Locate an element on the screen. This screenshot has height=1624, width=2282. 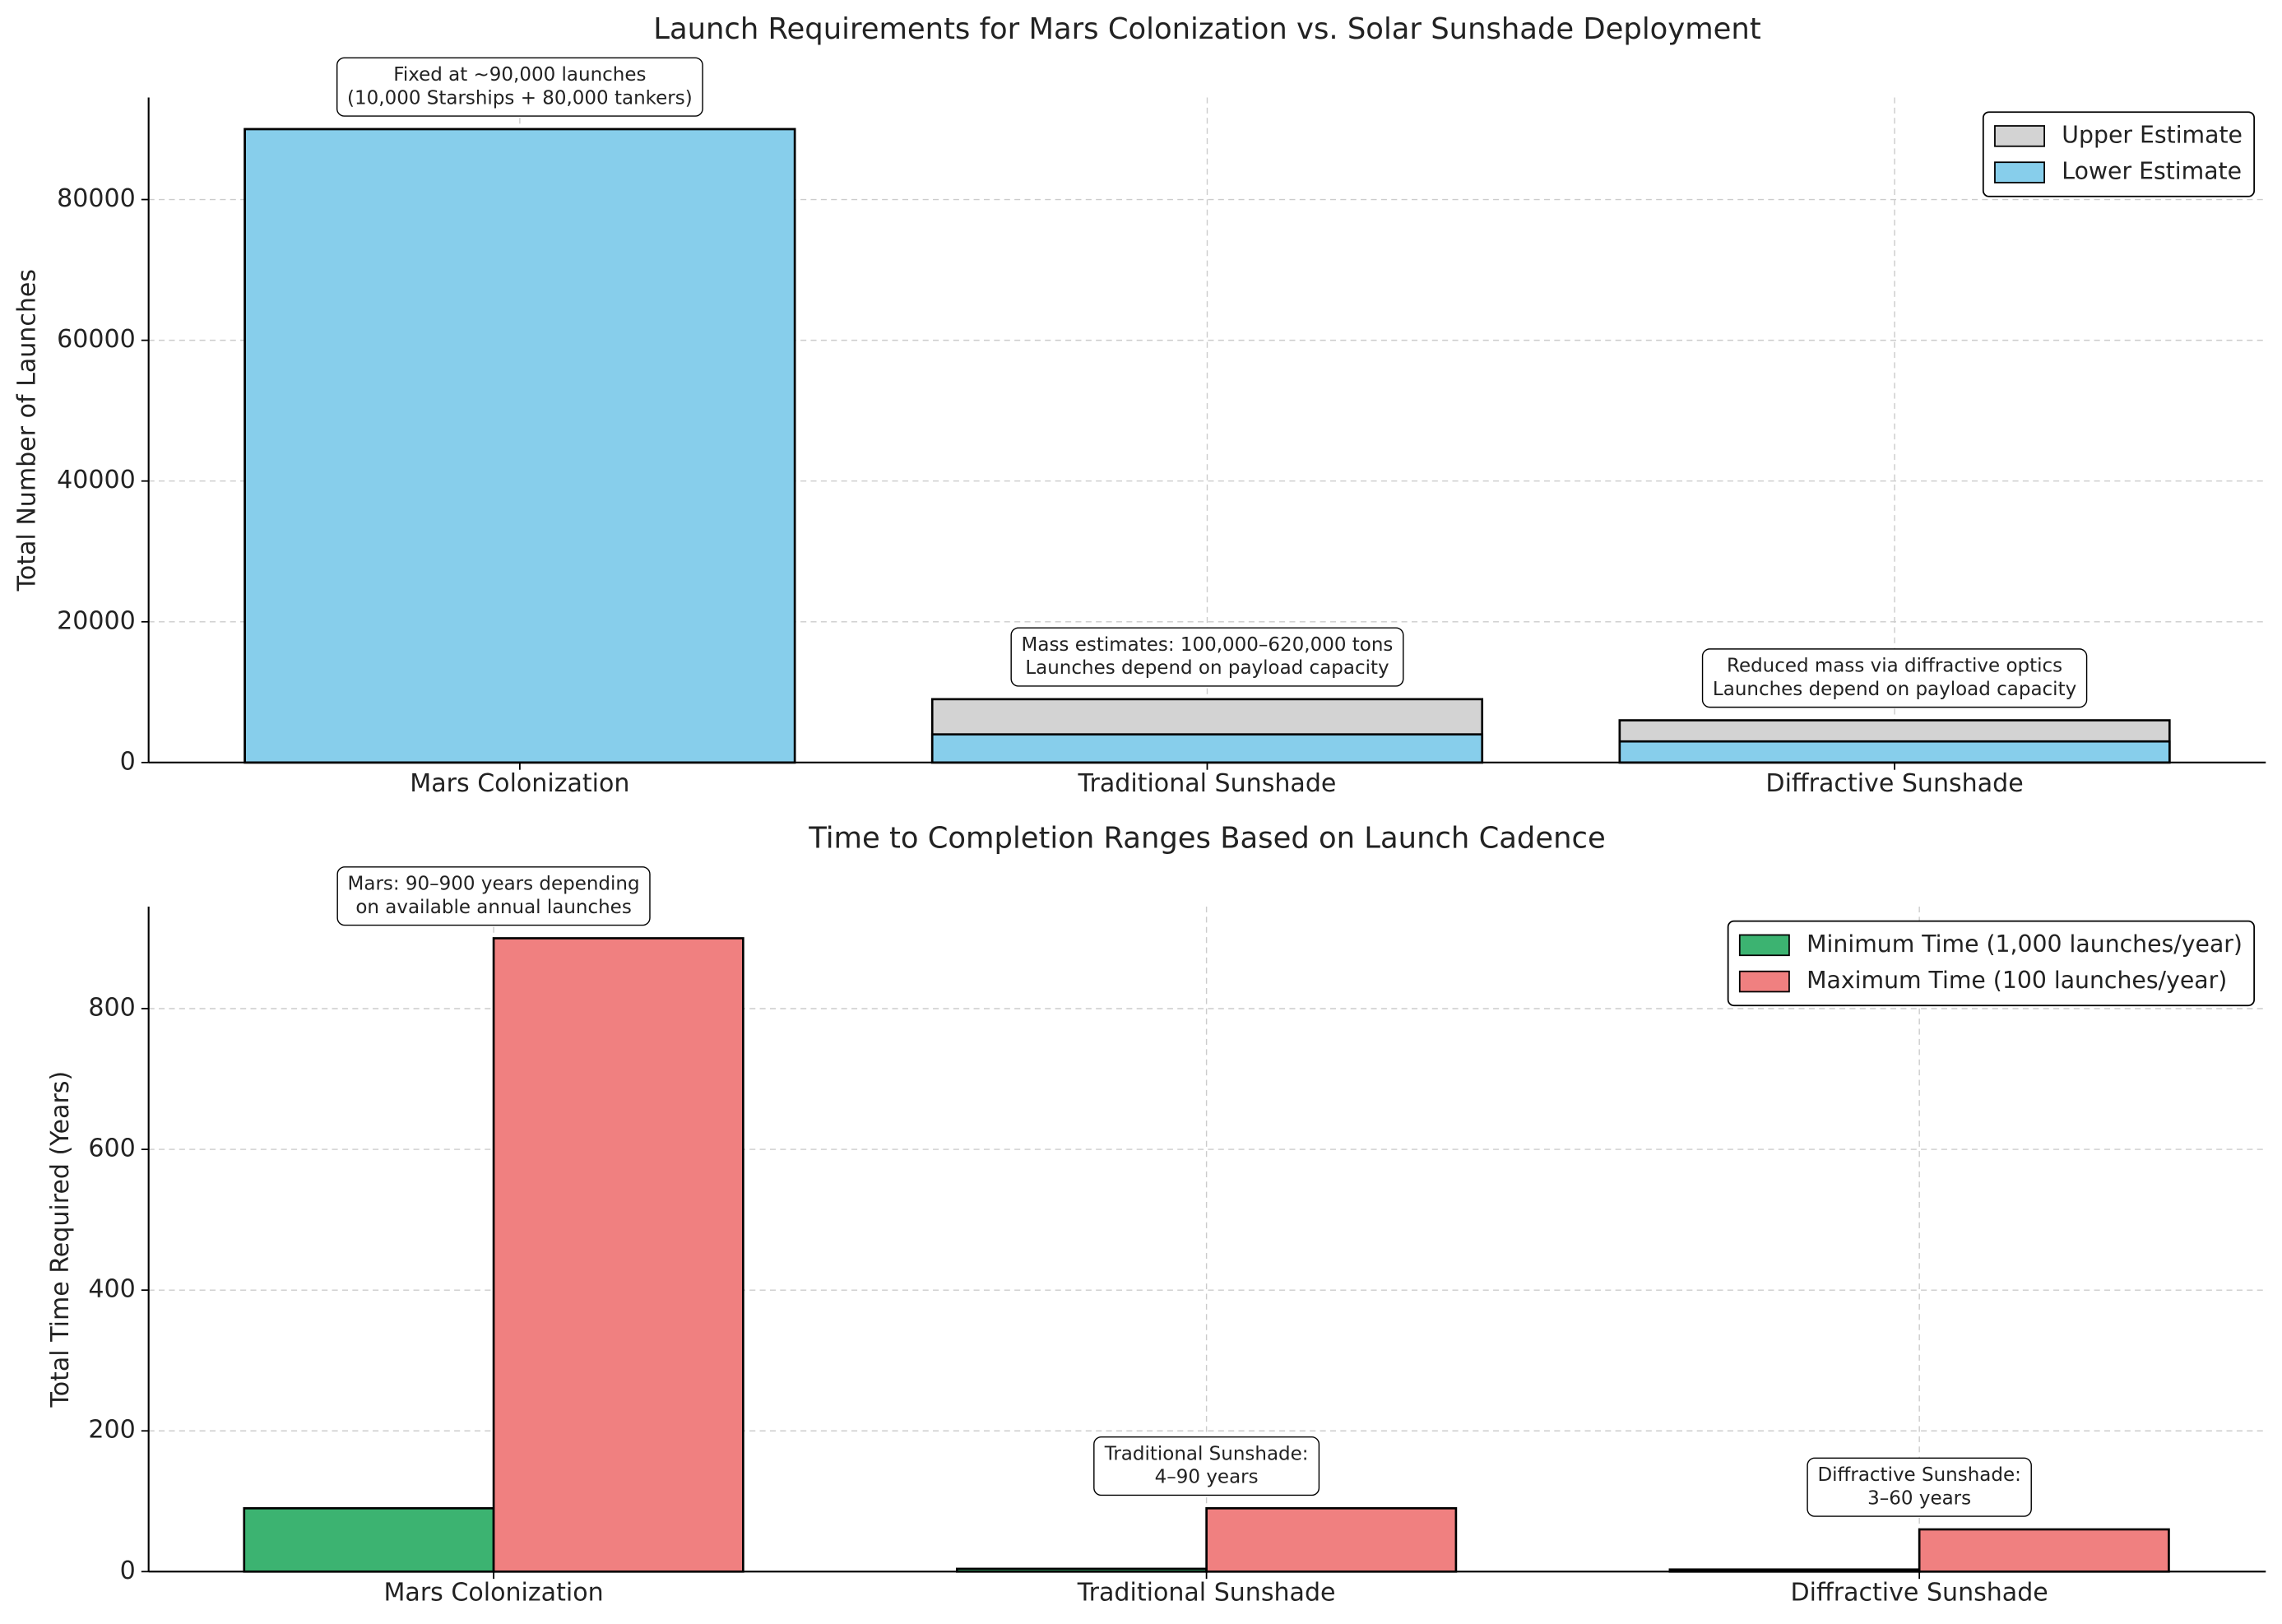
y-tick-label: 60000 is located at coordinates (96, 339).